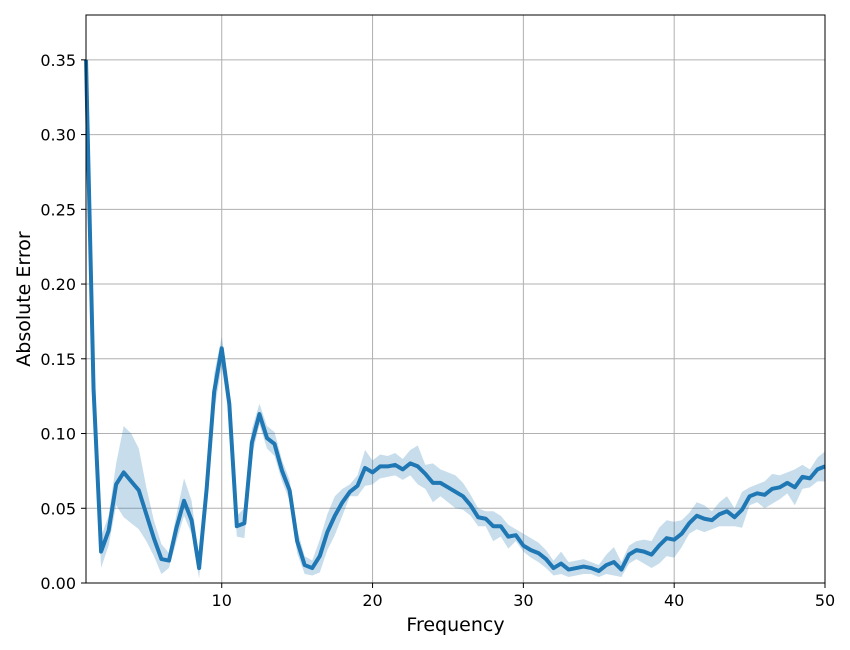 The height and width of the screenshot is (650, 850). Describe the element at coordinates (58, 508) in the screenshot. I see `y-tick-label-1: 0.05` at that location.